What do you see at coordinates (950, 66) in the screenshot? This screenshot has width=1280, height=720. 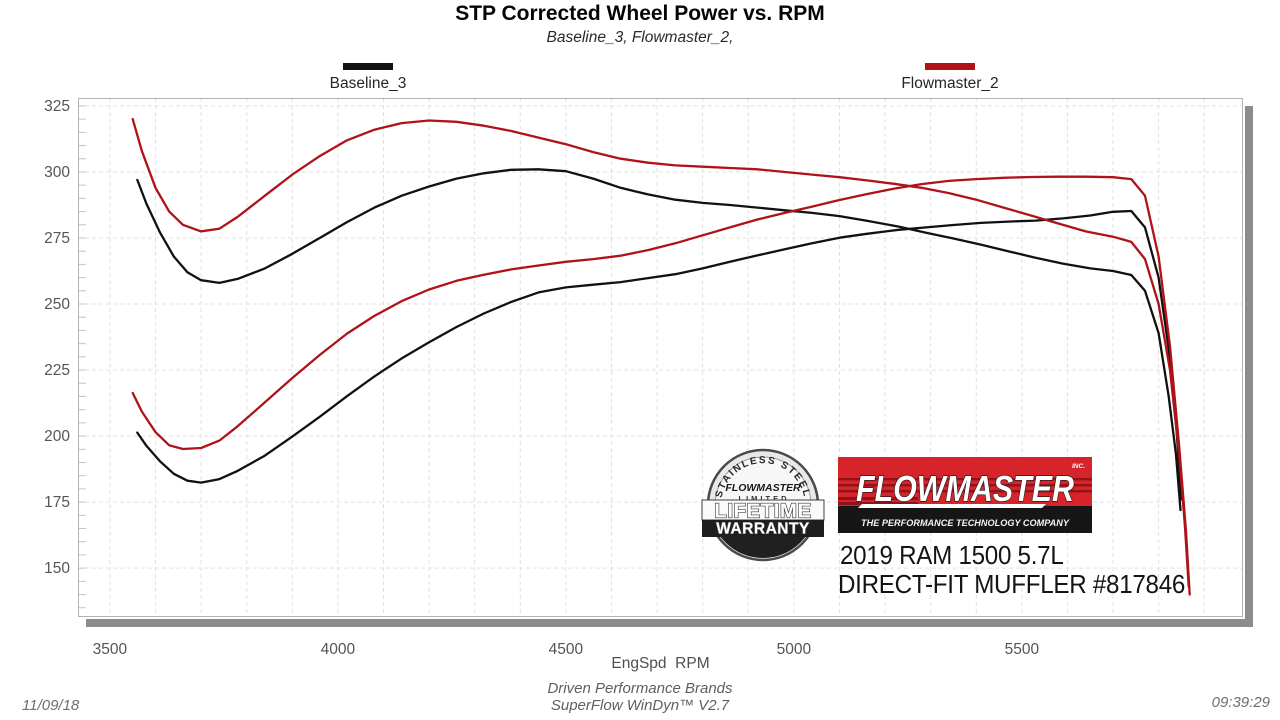 I see `legend-swatch-flowmaster` at bounding box center [950, 66].